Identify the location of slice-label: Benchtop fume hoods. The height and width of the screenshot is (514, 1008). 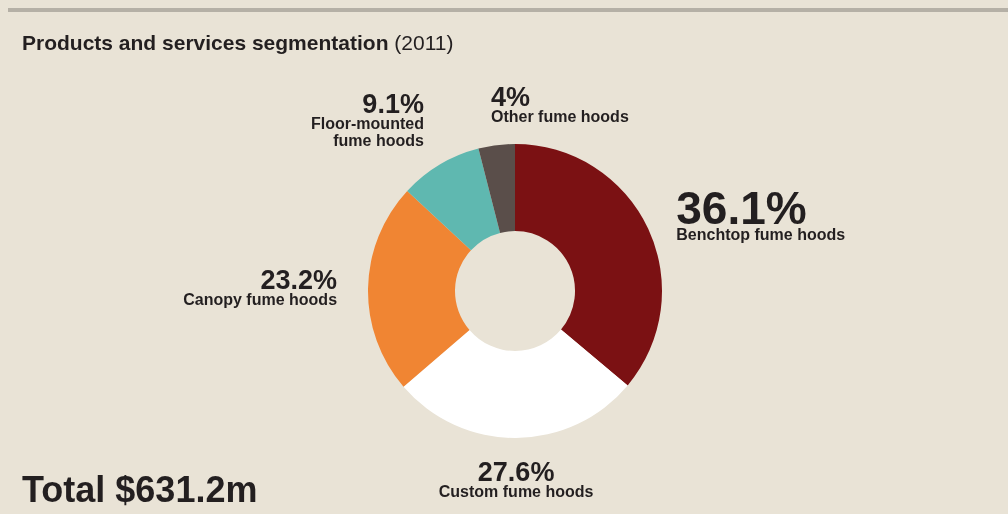
(761, 235).